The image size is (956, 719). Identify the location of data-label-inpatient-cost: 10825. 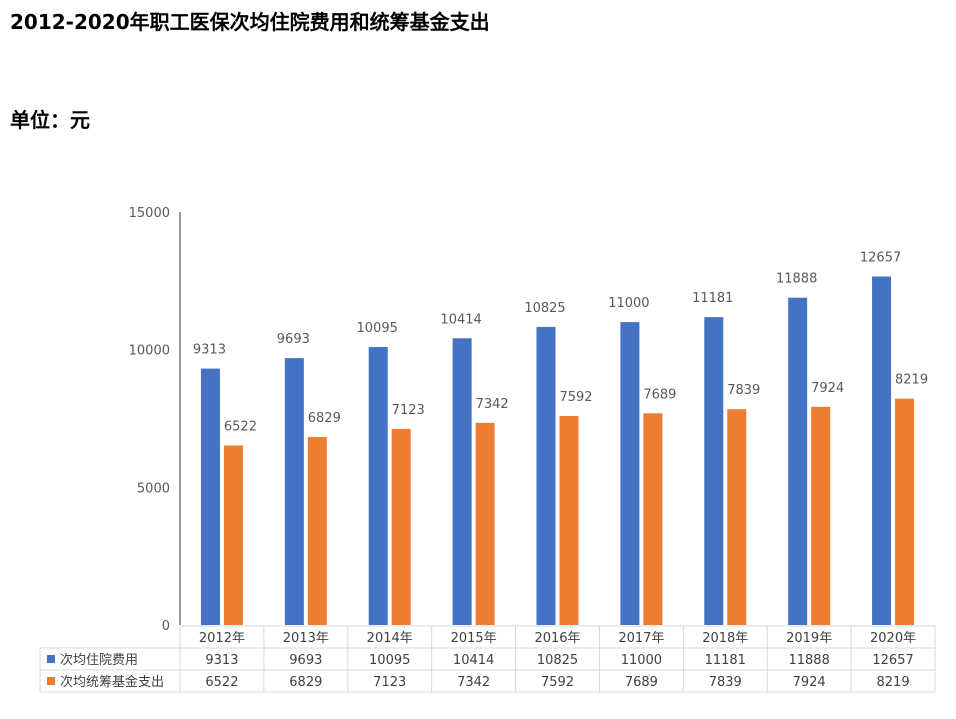
(544, 308).